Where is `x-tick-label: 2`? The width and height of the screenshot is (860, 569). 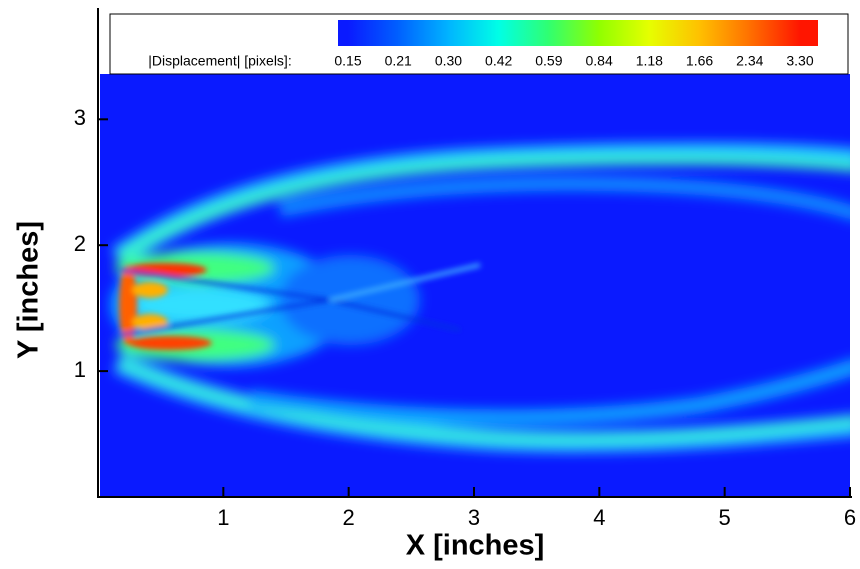
x-tick-label: 2 is located at coordinates (349, 517).